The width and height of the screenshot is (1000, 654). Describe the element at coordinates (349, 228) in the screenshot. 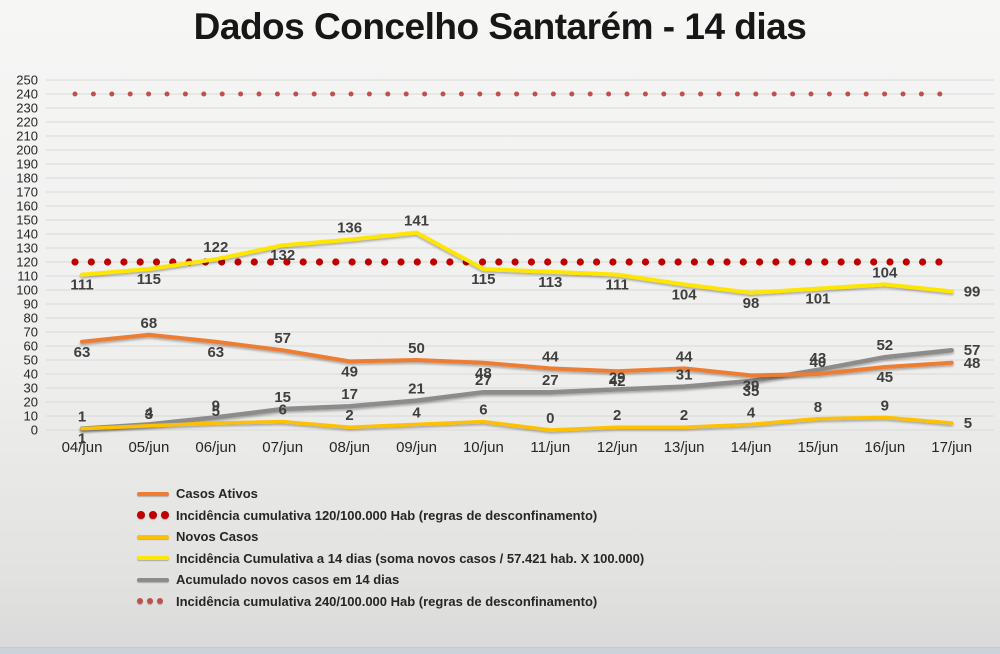

I see `data-point-label: 136` at that location.